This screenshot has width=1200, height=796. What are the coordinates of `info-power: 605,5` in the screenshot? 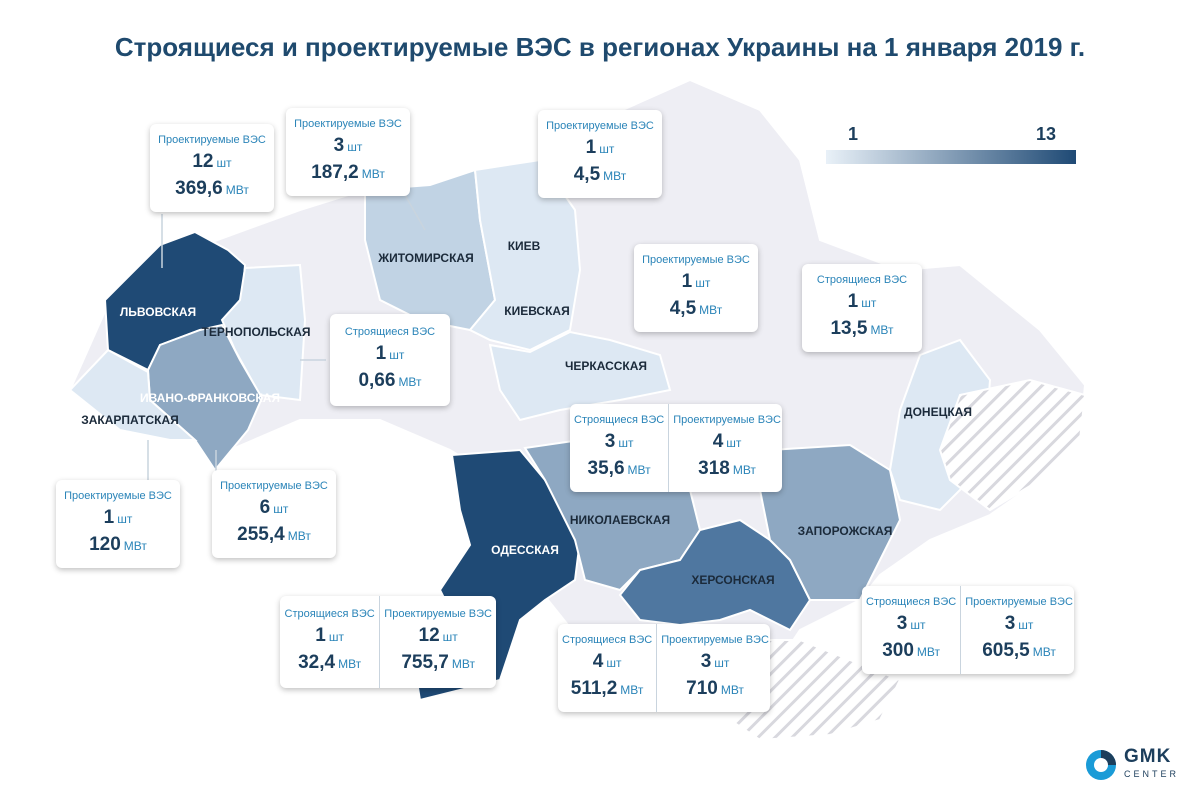 It's located at (1006, 650).